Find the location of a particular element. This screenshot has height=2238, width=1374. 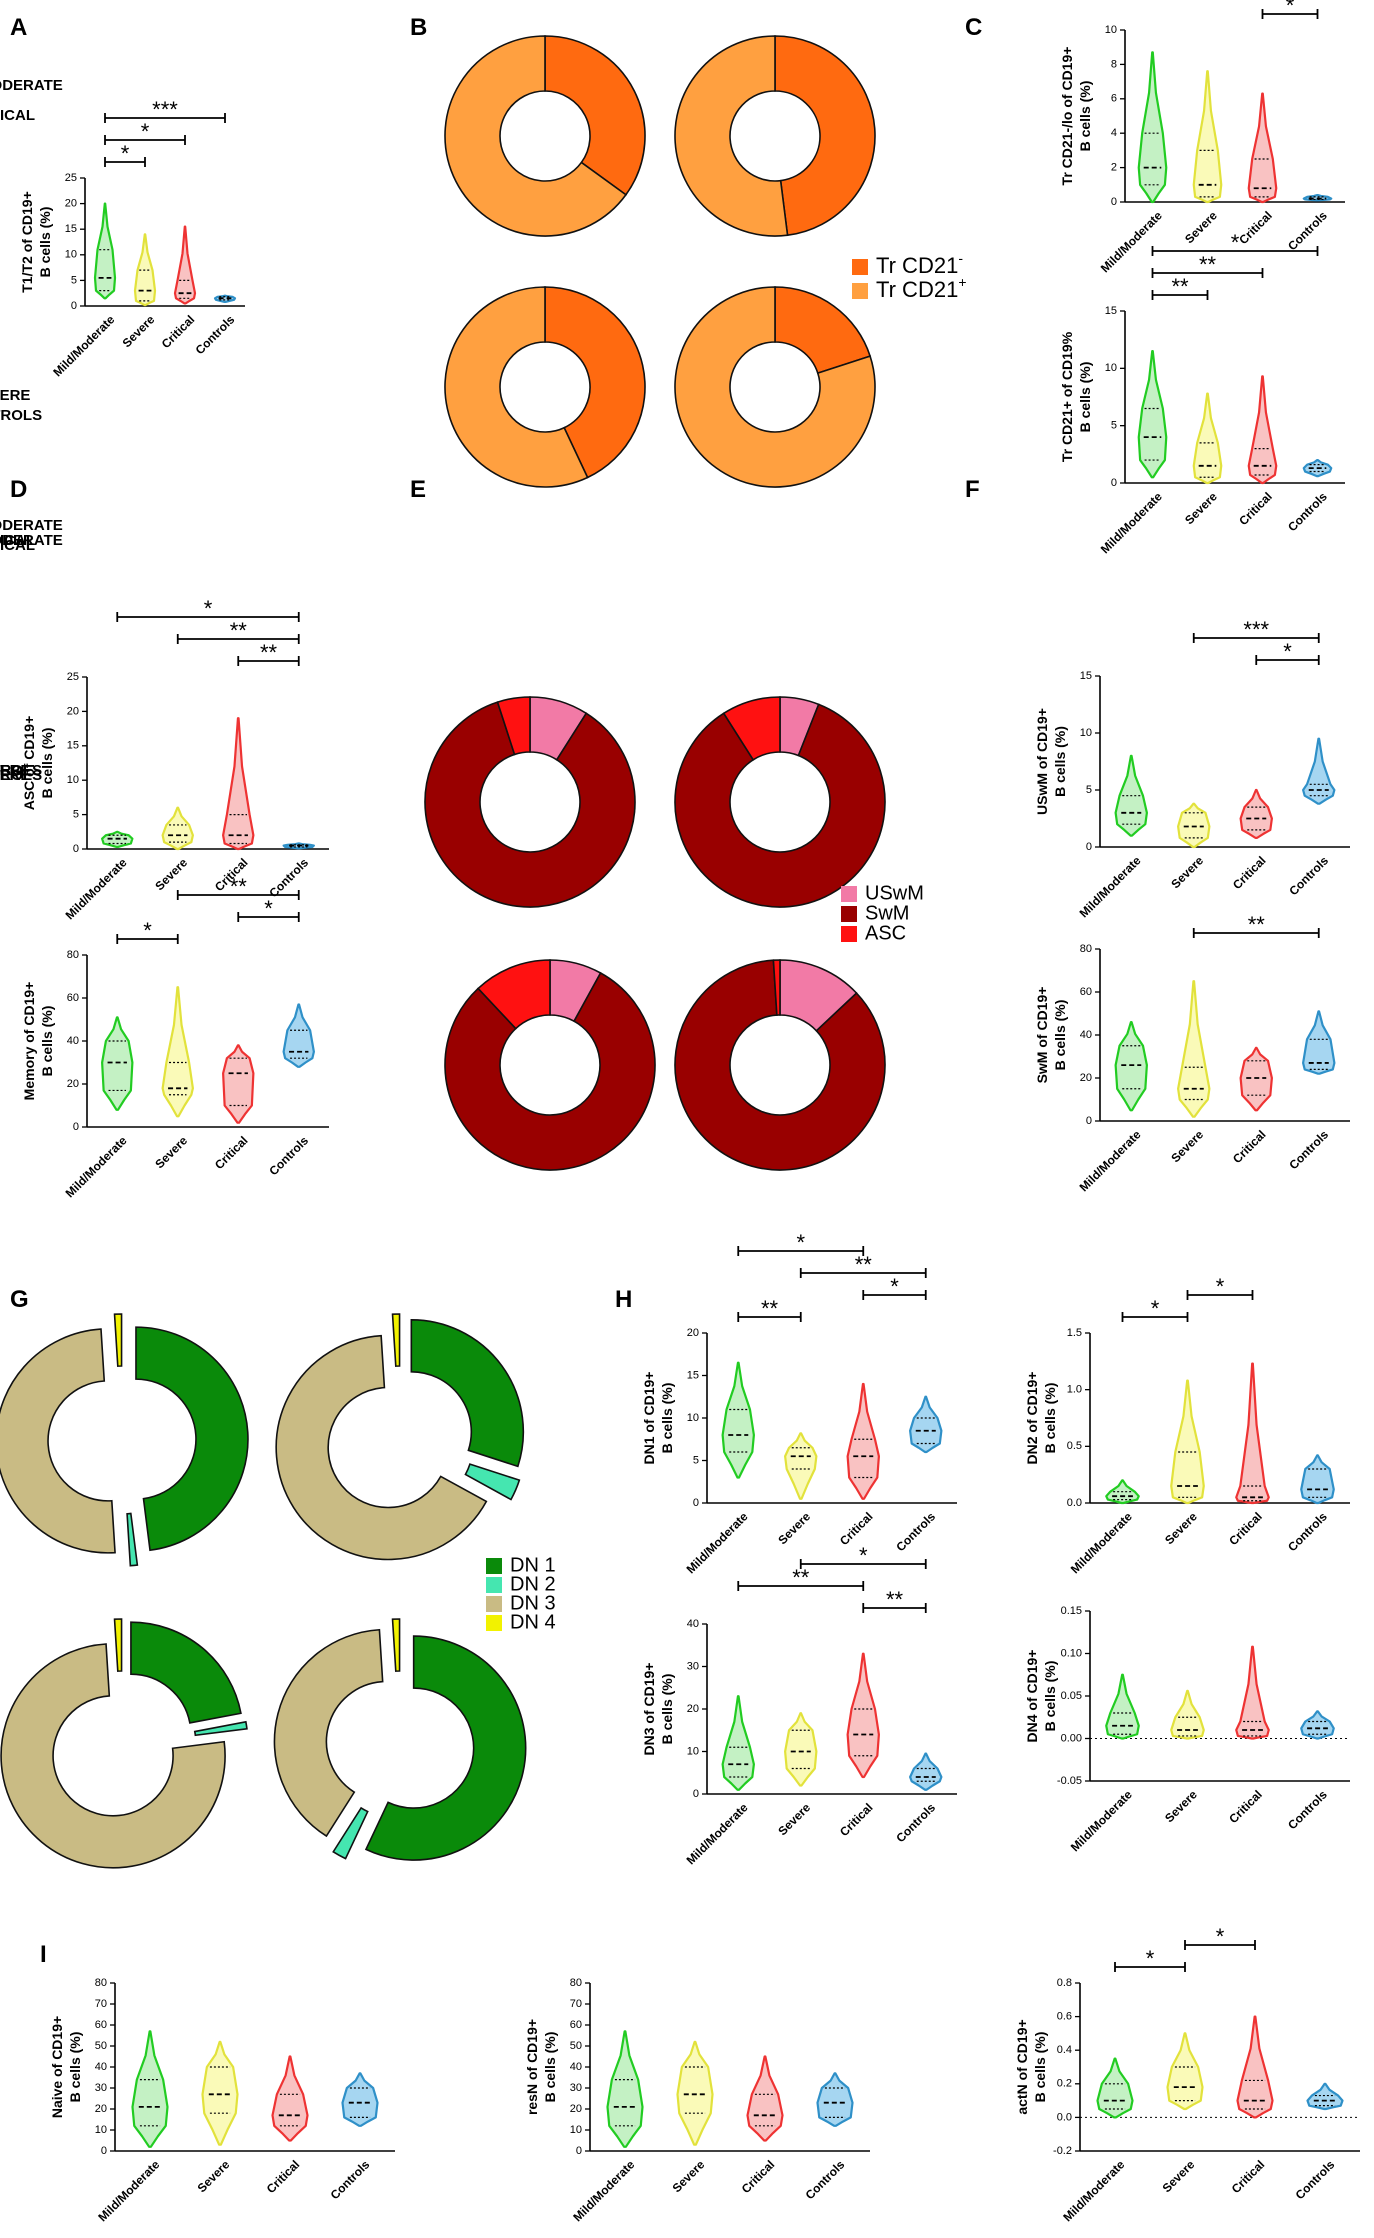

legend-b: Tr CD21-Tr CD21+ is located at coordinates (909, 276).